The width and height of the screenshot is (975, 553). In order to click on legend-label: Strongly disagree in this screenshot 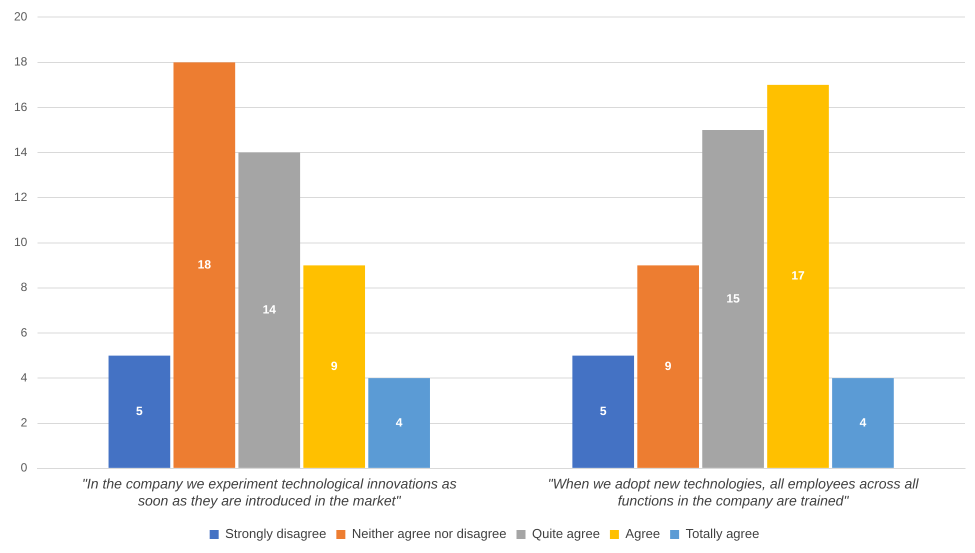, I will do `click(275, 534)`.